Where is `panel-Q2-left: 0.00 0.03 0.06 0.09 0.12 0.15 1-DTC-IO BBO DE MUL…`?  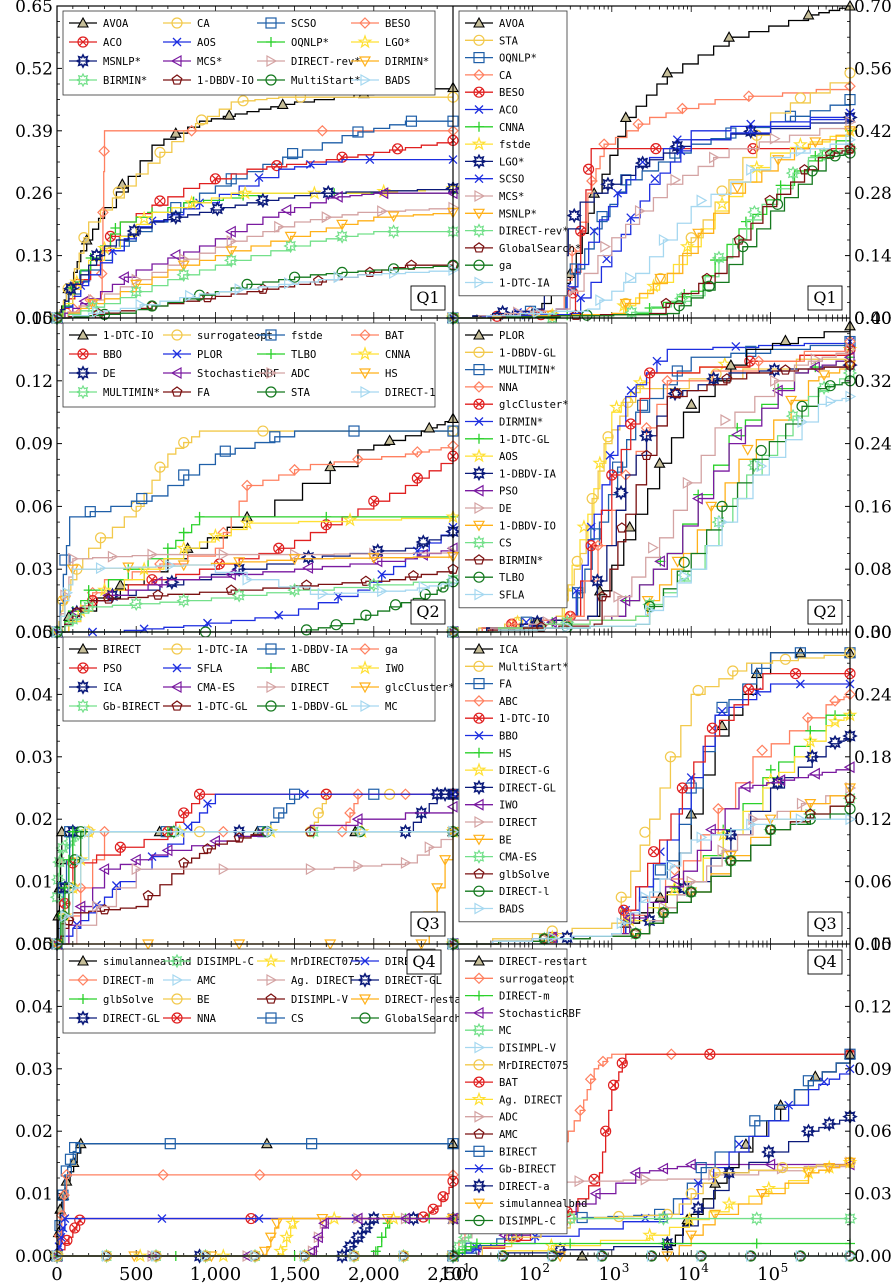
panel-Q2-left: 0.00 0.03 0.06 0.09 0.12 0.15 1-DTC-IO BBO DE MUL… is located at coordinates (238, 476).